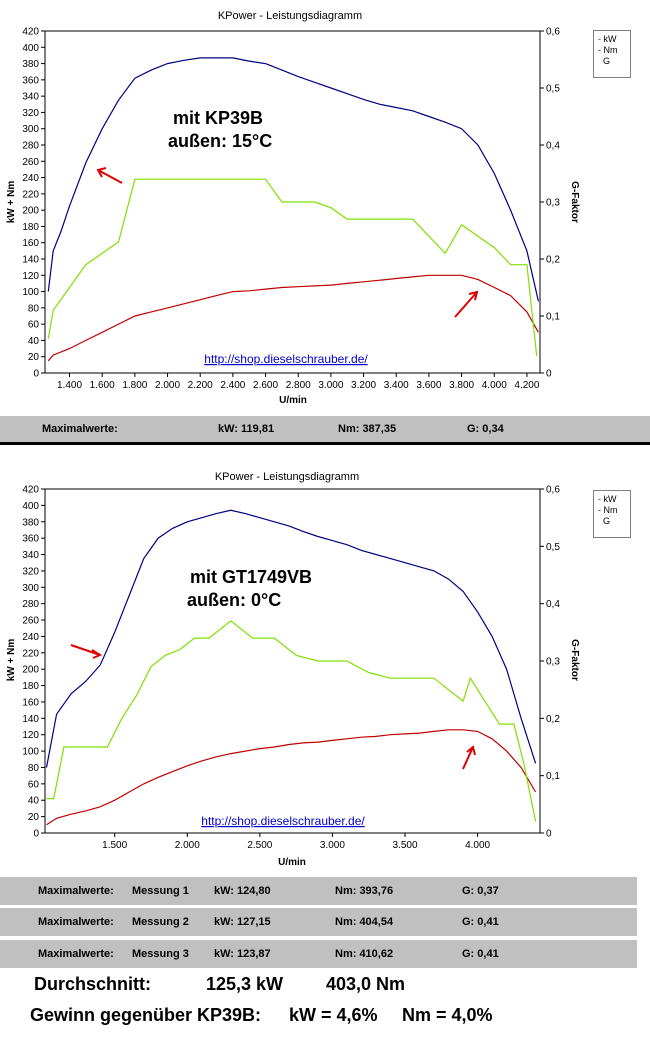 The width and height of the screenshot is (650, 1050). What do you see at coordinates (30, 48) in the screenshot?
I see `y-tick-label-left: 400` at bounding box center [30, 48].